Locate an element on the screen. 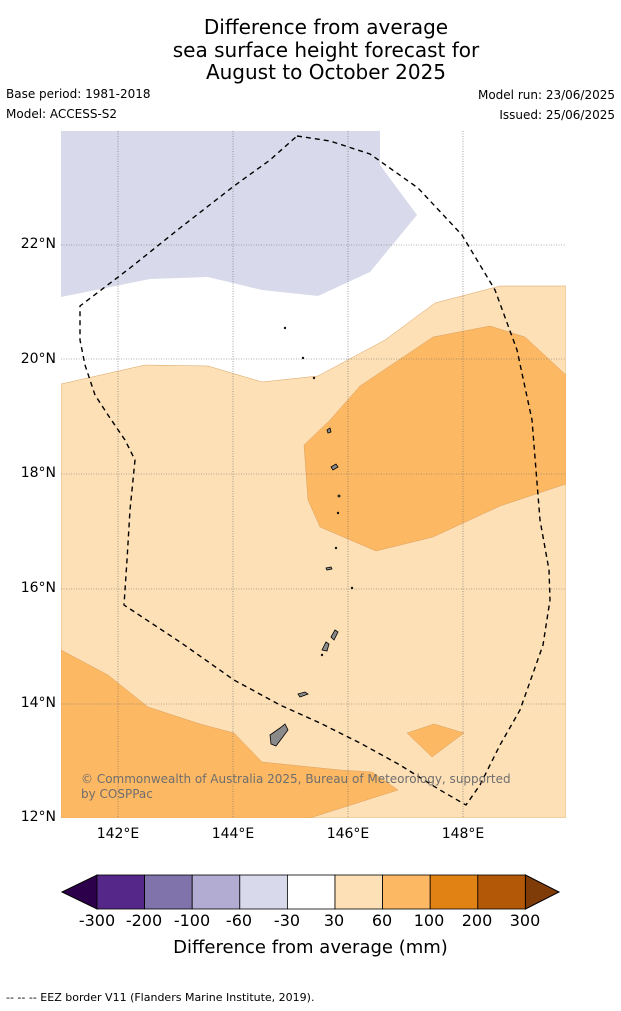 The image size is (621, 1011). colorbar is located at coordinates (310, 892).